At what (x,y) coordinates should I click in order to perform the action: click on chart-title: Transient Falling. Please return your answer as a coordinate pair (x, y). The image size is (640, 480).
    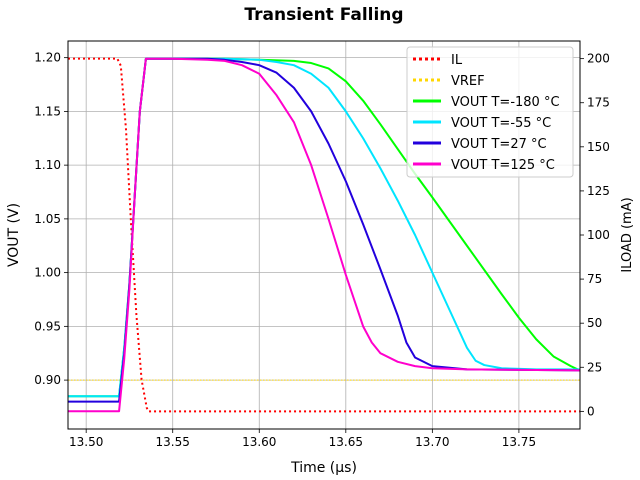
    Looking at the image, I should click on (323, 15).